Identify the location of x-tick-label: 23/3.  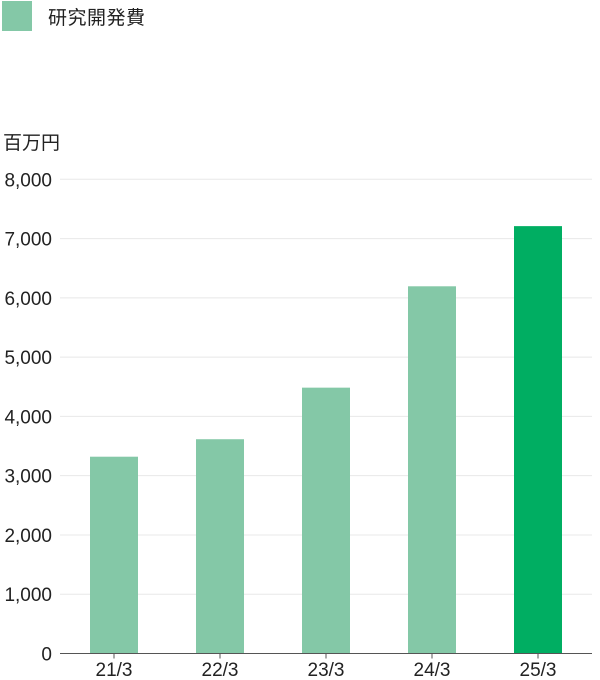
(326, 670).